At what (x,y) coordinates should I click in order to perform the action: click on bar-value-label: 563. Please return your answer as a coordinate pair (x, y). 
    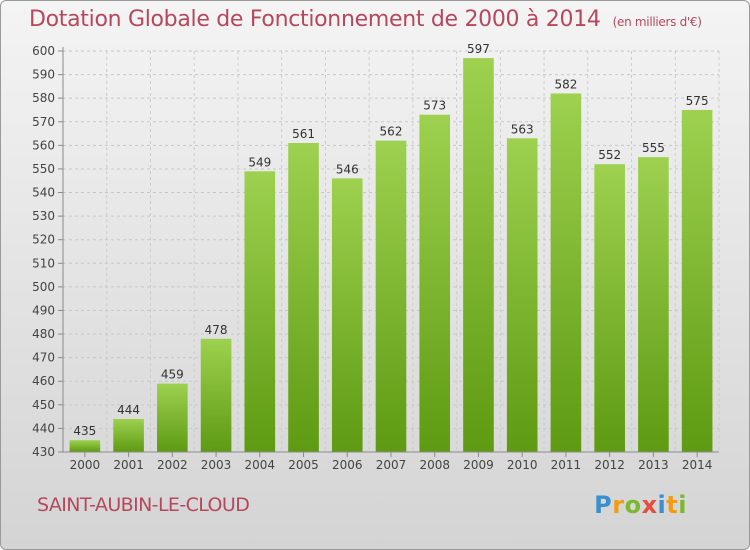
    Looking at the image, I should click on (522, 129).